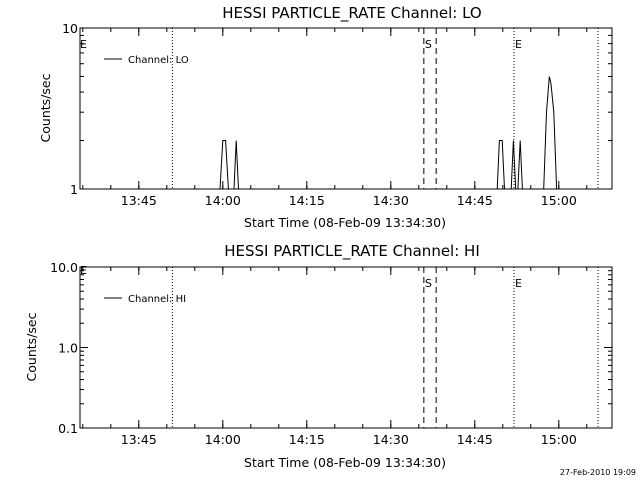 Image resolution: width=640 pixels, height=480 pixels. What do you see at coordinates (74, 189) in the screenshot?
I see `y-tick-label: 1` at bounding box center [74, 189].